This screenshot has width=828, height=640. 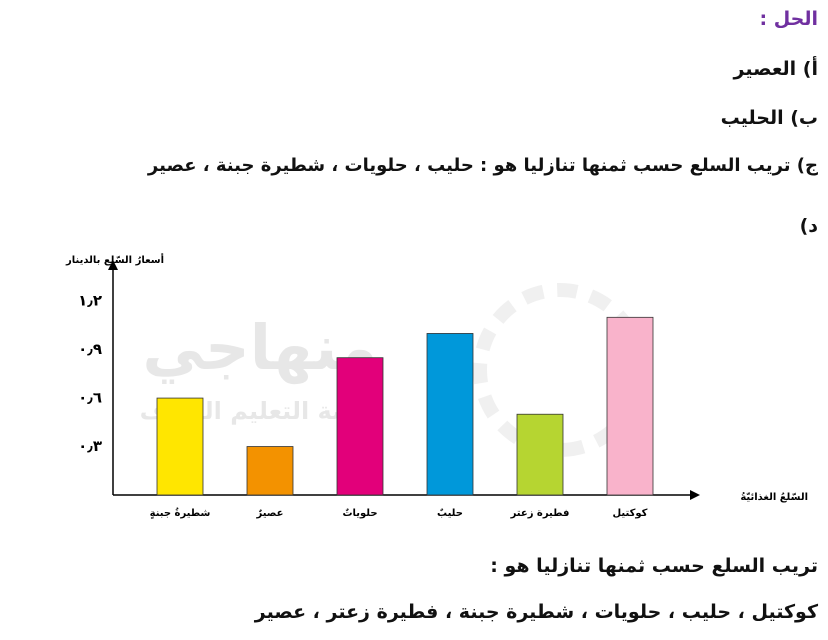 What do you see at coordinates (180, 513) in the screenshot?
I see `x-tick-label: شطيرةُ جبنةٍ` at bounding box center [180, 513].